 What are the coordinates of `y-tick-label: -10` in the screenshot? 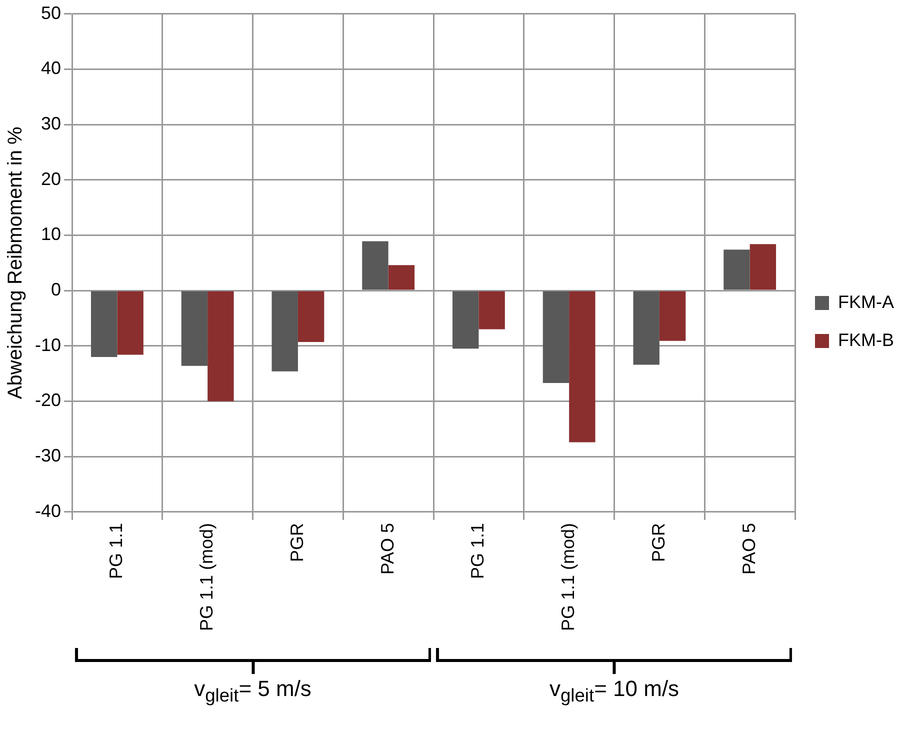 It's located at (48, 344).